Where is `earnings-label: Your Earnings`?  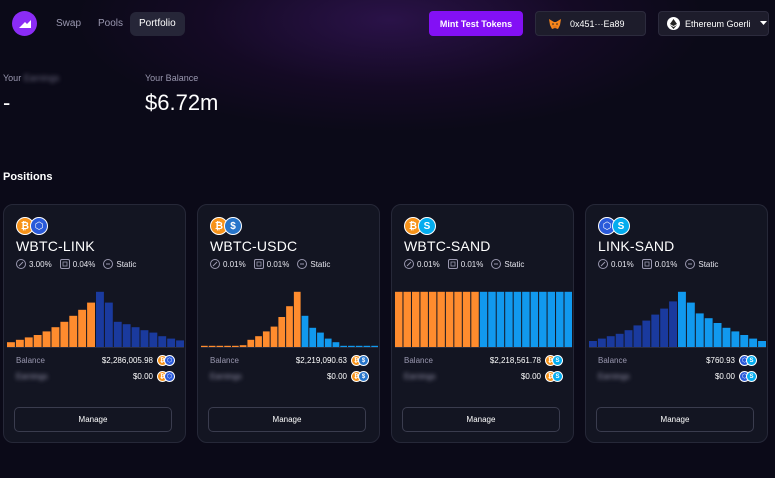
earnings-label: Your Earnings is located at coordinates (31, 78).